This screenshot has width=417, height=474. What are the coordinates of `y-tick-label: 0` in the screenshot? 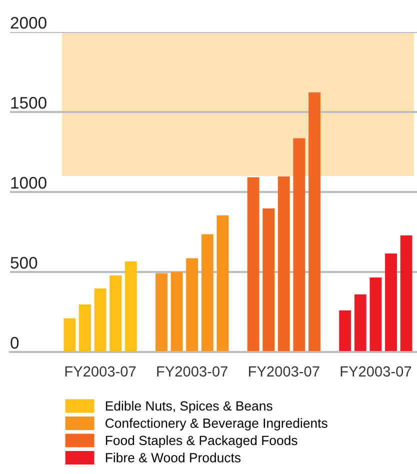 It's located at (14, 342).